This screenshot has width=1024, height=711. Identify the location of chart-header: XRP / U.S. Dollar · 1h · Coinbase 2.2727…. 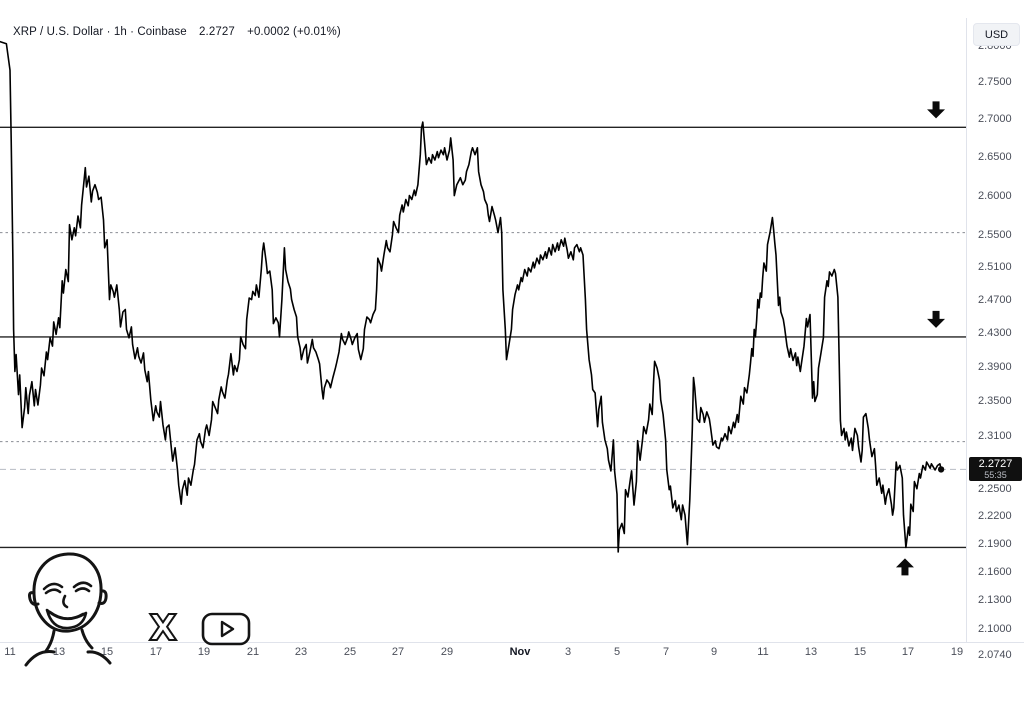
(181, 32).